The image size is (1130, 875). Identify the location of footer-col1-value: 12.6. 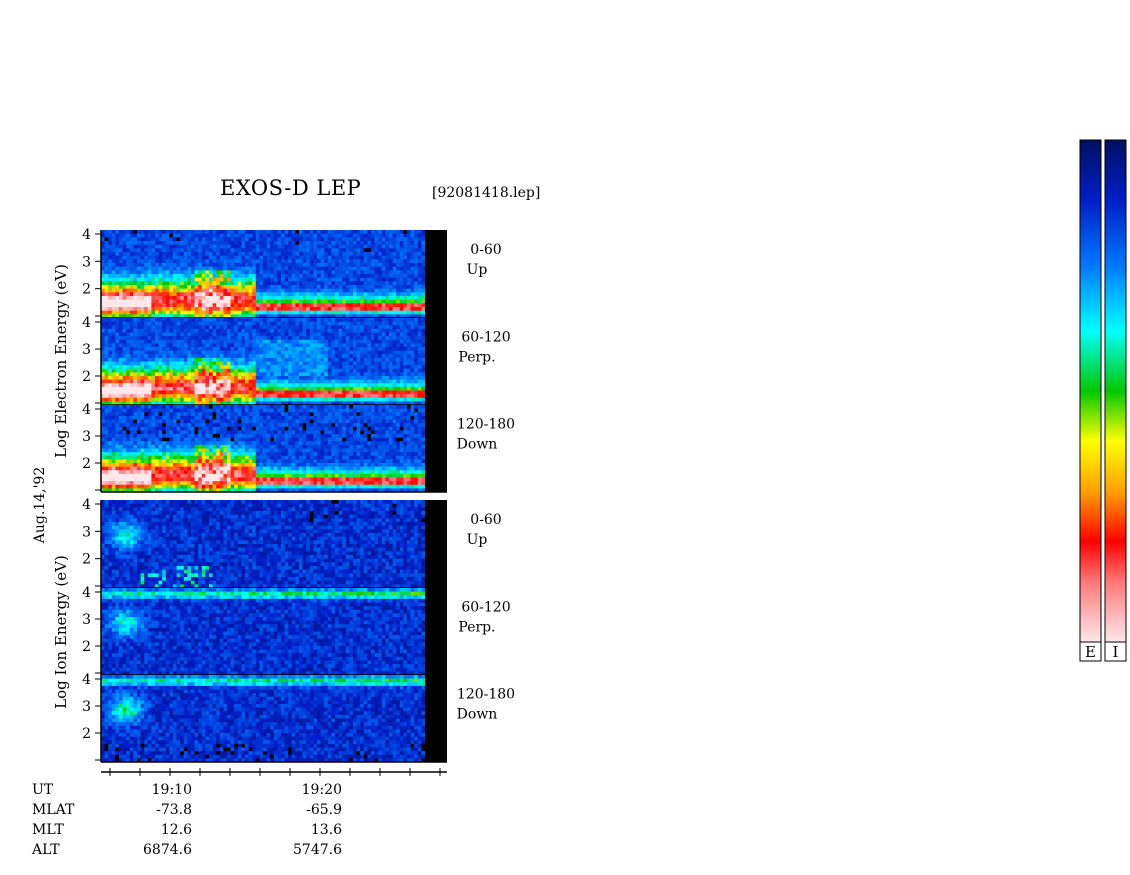
(176, 830).